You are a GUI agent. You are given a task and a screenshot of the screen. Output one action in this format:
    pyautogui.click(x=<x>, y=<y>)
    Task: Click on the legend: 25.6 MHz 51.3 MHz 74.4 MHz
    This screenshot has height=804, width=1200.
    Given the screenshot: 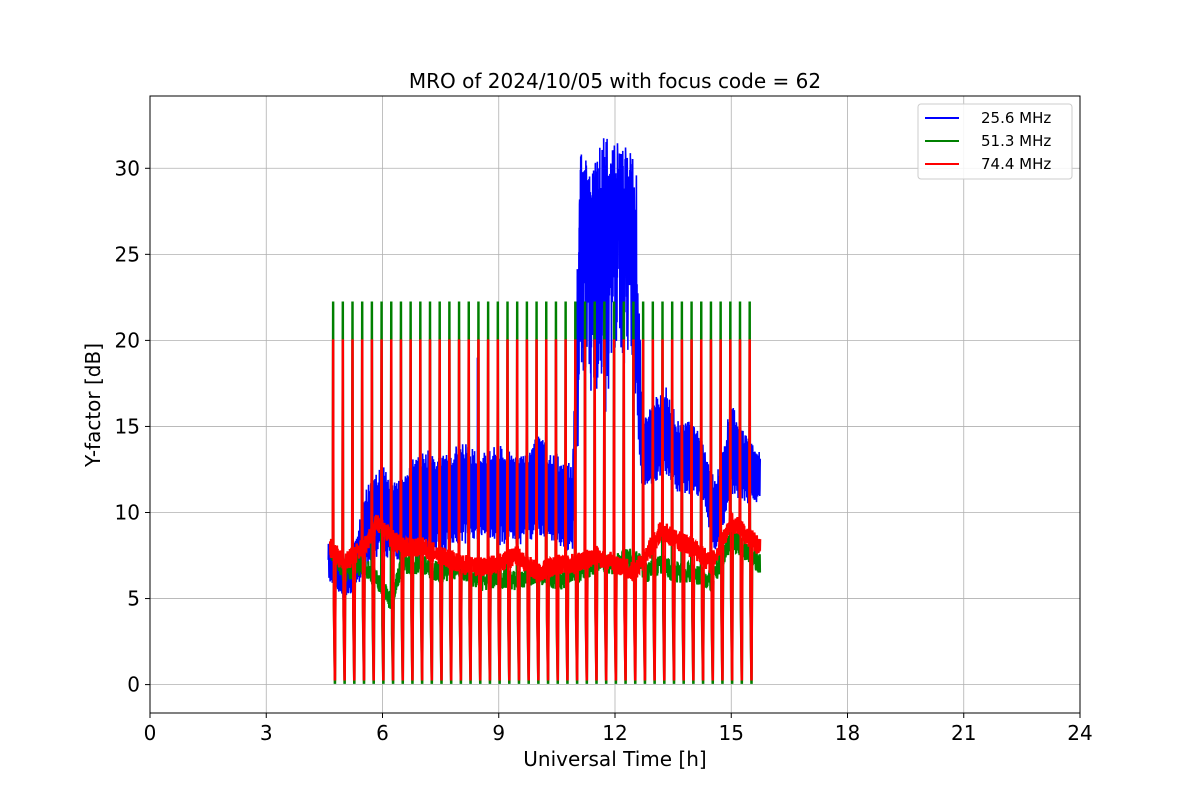 What is the action you would take?
    pyautogui.click(x=995, y=141)
    